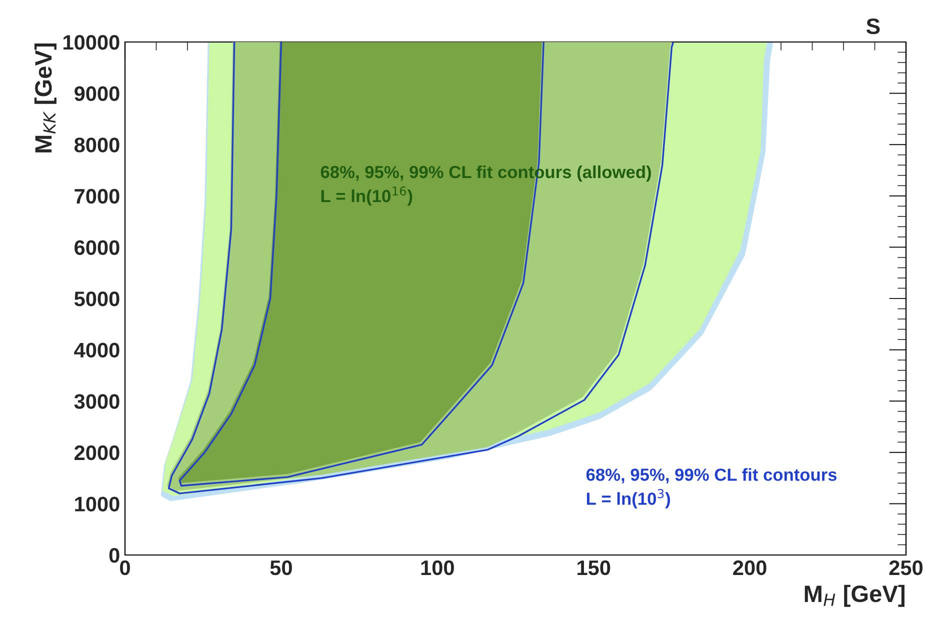 The height and width of the screenshot is (627, 925). What do you see at coordinates (437, 568) in the screenshot?
I see `x-tick-label: 100` at bounding box center [437, 568].